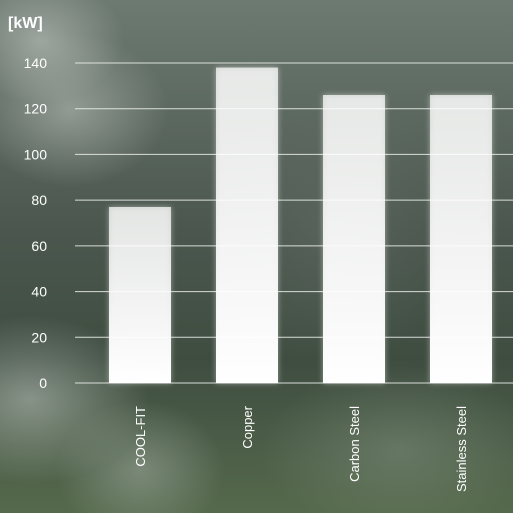  Describe the element at coordinates (140, 436) in the screenshot. I see `x-category-label: COOL-FIT` at that location.